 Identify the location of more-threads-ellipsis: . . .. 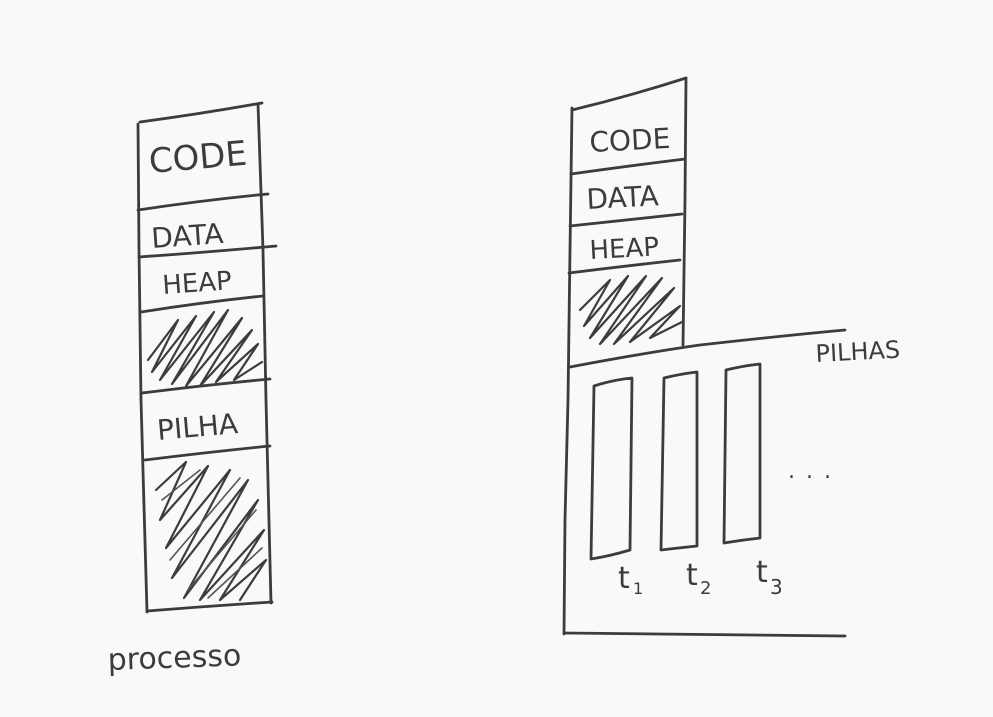
(810, 471).